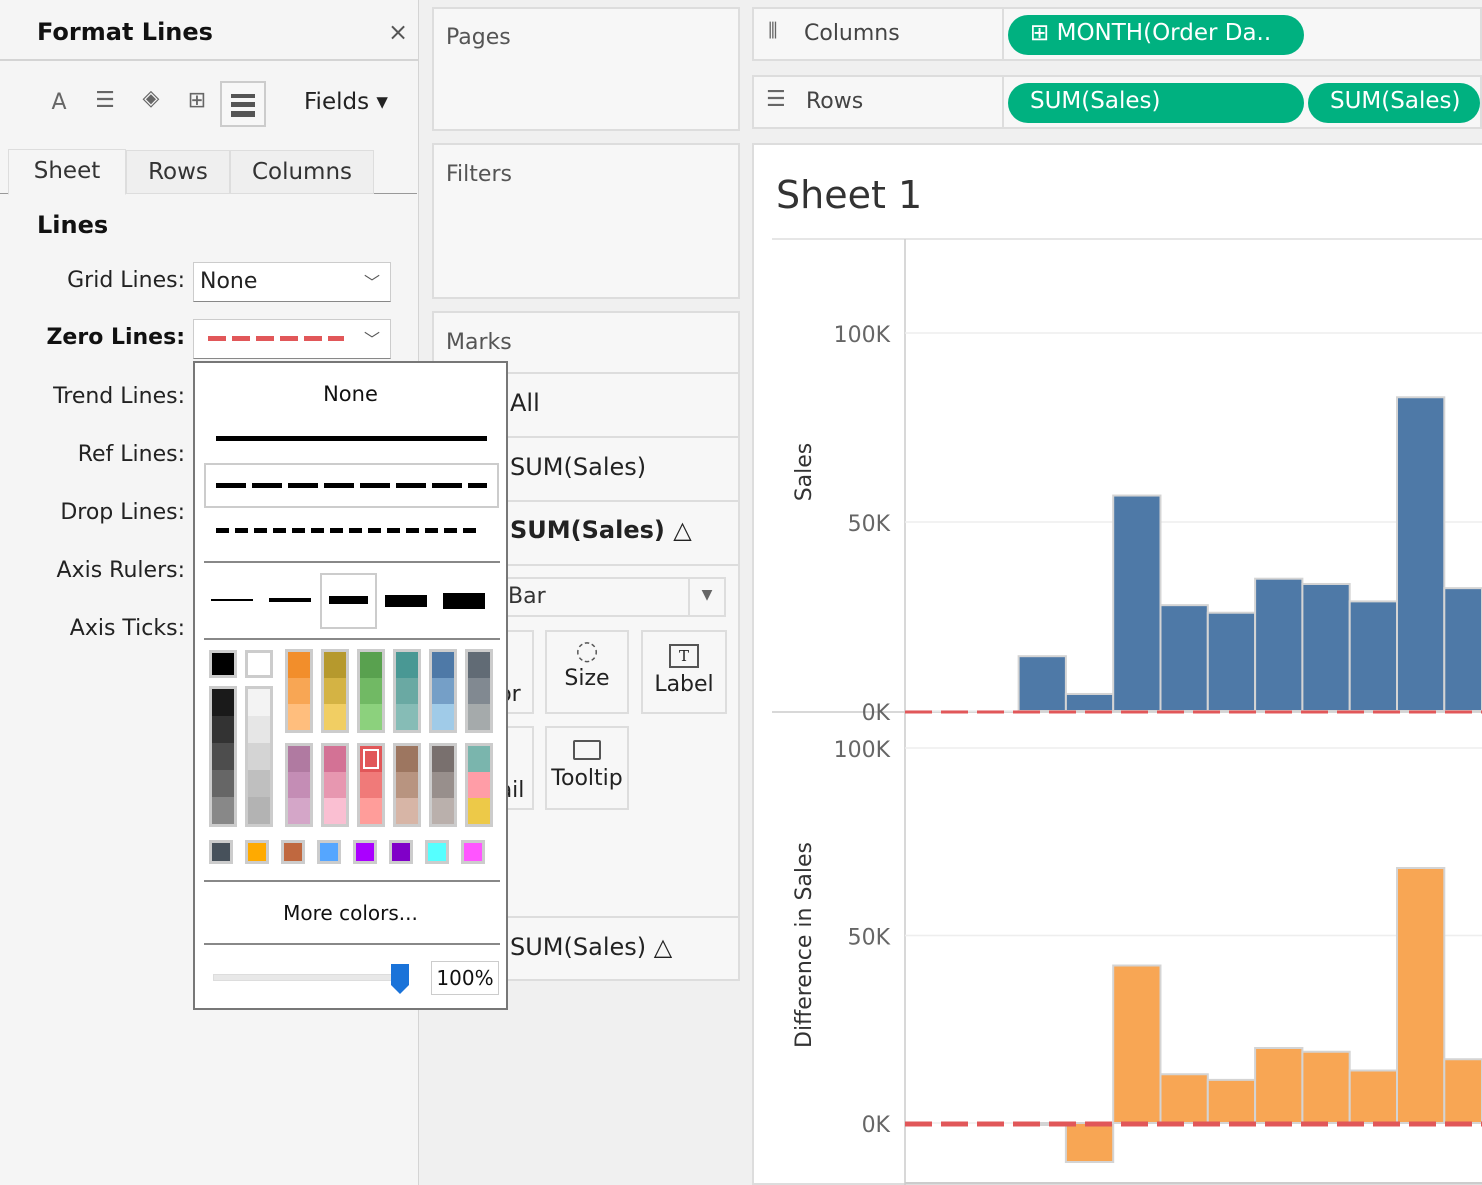 The width and height of the screenshot is (1482, 1185). Describe the element at coordinates (349, 530) in the screenshot. I see `line-dotted-option` at that location.